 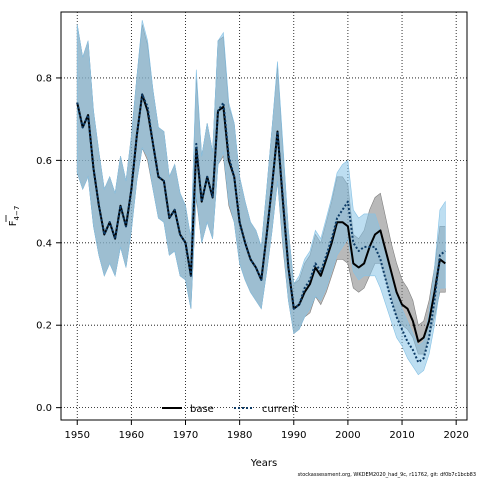 I want to click on x-axis: 1950 1960 1970 1980 1990 2000 2010 2020, so click(x=267, y=430).